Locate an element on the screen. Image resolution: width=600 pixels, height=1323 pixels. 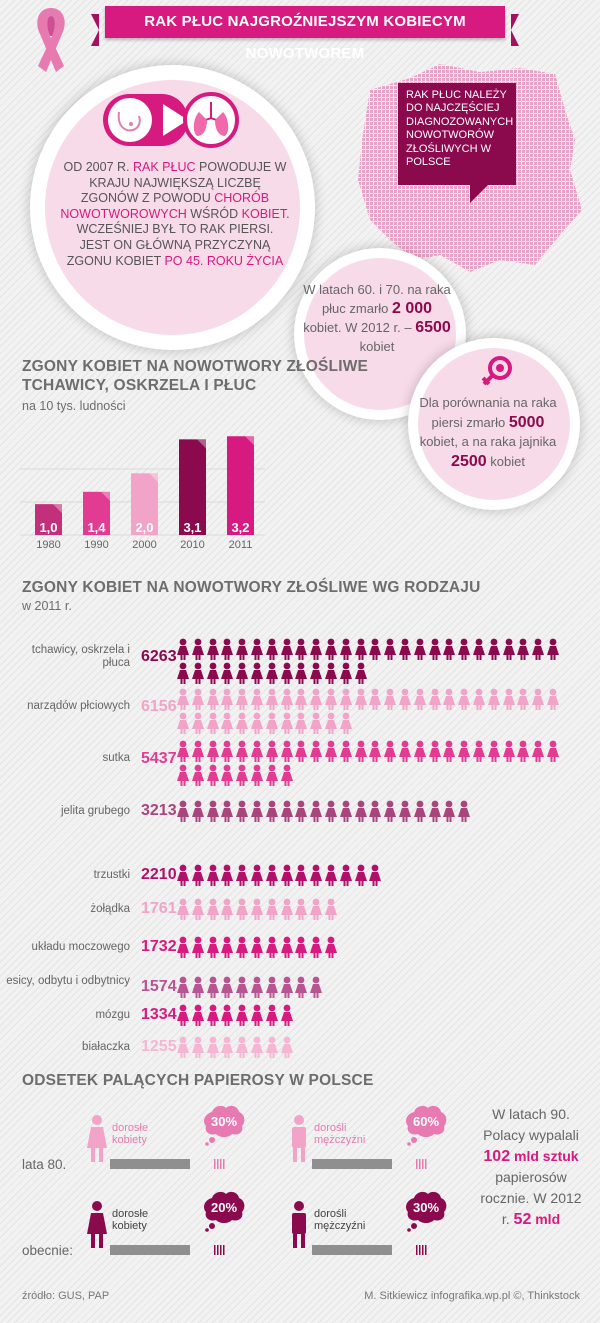
man-icon is located at coordinates (299, 1224).